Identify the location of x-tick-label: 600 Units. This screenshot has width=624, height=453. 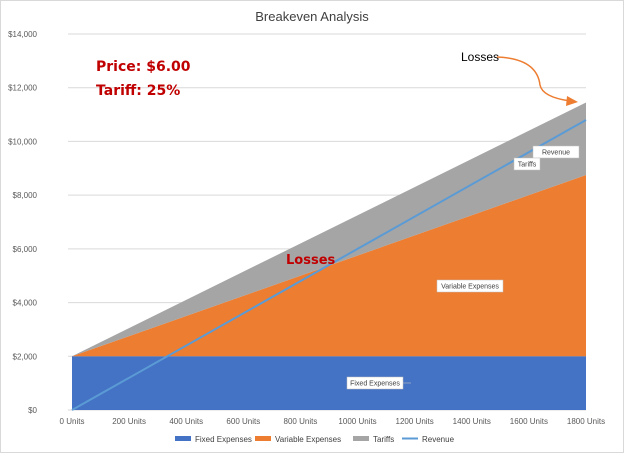
(243, 421).